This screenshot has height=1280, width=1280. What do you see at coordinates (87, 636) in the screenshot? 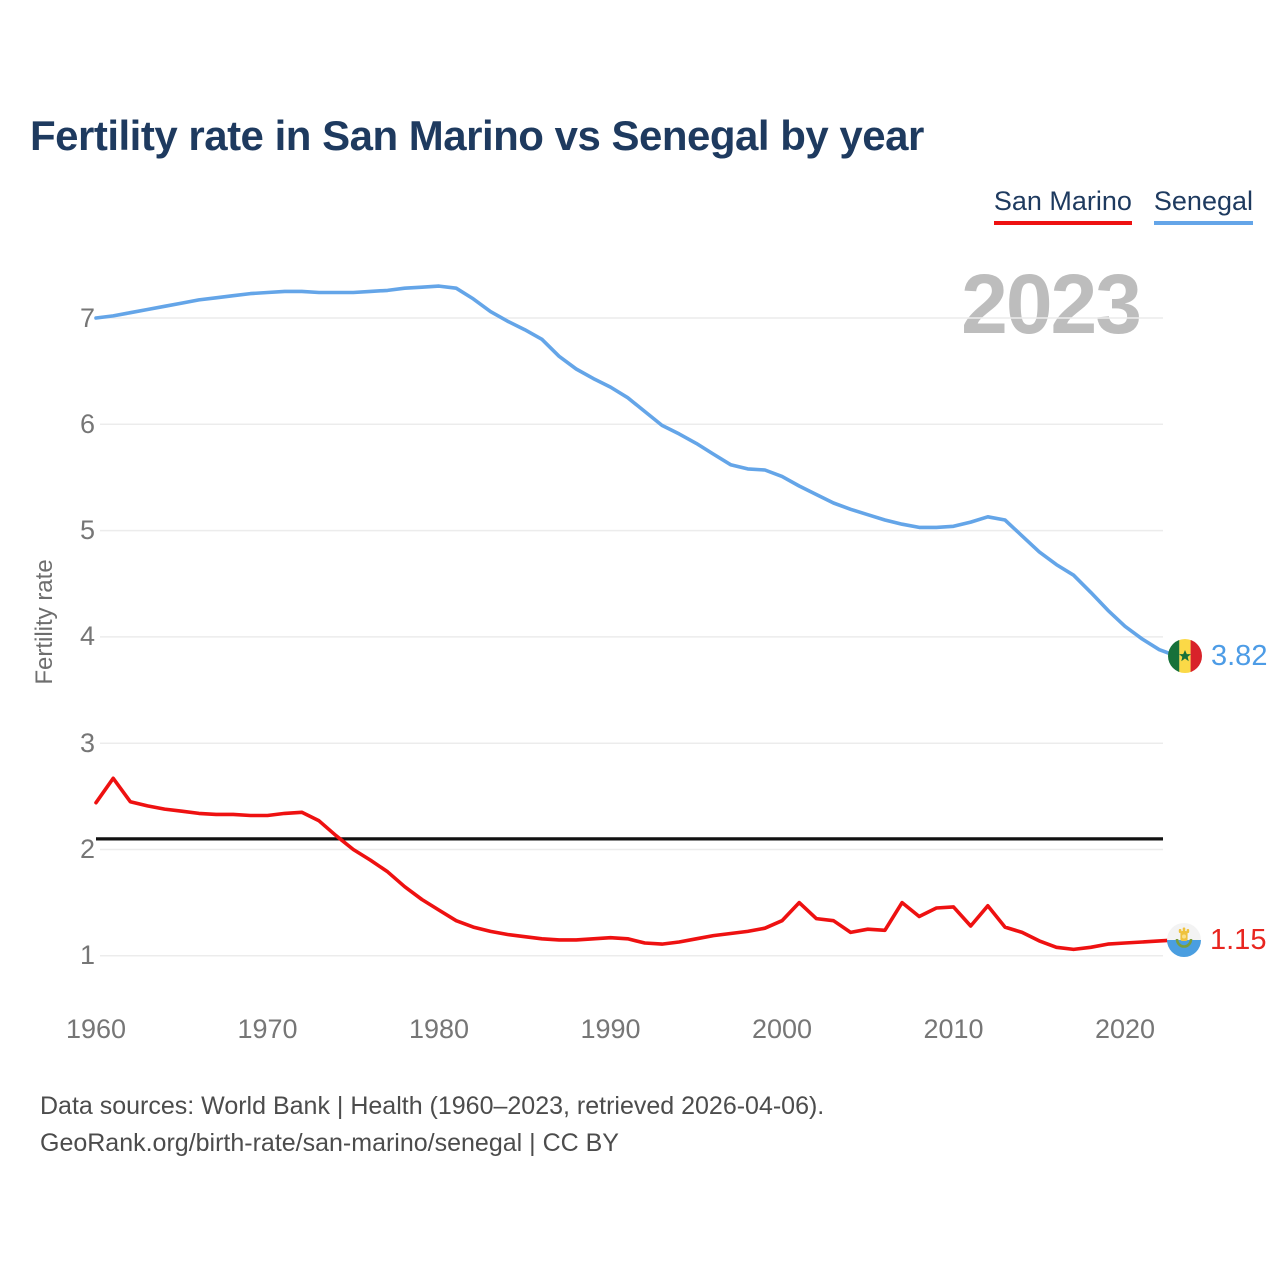
I see `y-tick-4: 4` at bounding box center [87, 636].